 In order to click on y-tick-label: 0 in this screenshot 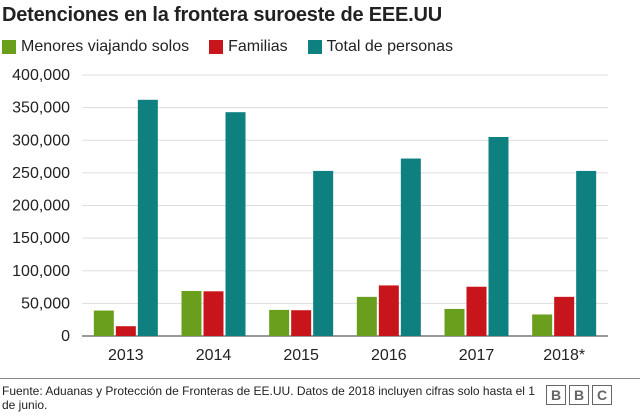, I will do `click(65, 336)`.